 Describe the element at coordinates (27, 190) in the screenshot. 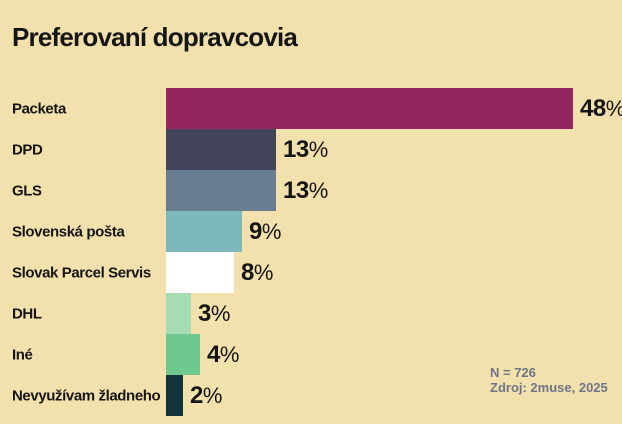

I see `category-label: GLS` at that location.